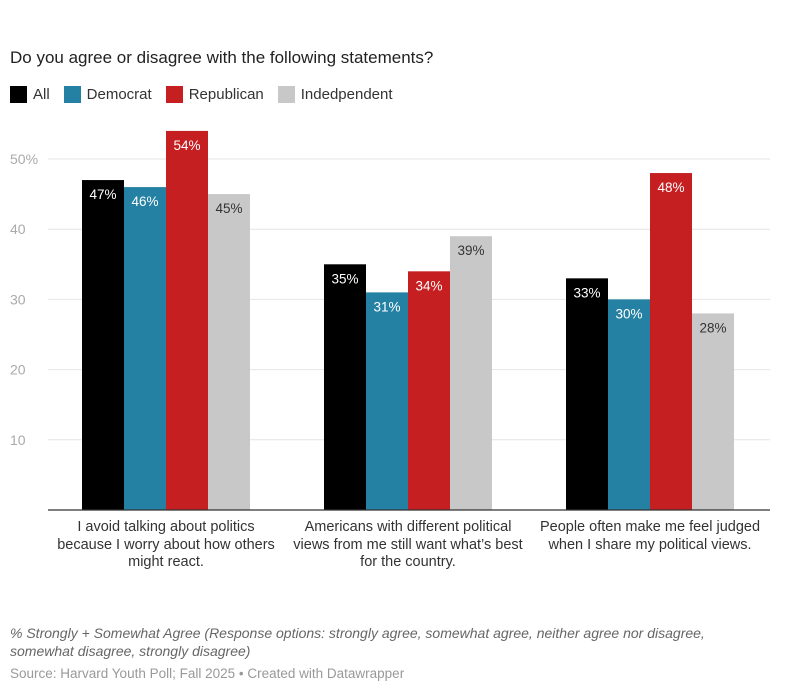 This screenshot has height=695, width=785. What do you see at coordinates (470, 250) in the screenshot?
I see `data-label: 39%` at bounding box center [470, 250].